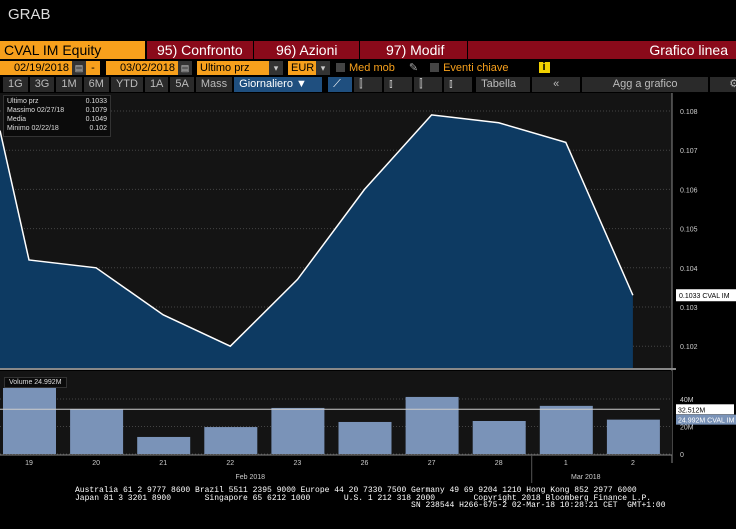  What do you see at coordinates (368, 84) in the screenshot?
I see `candlestick-icon: ⫿` at bounding box center [368, 84].